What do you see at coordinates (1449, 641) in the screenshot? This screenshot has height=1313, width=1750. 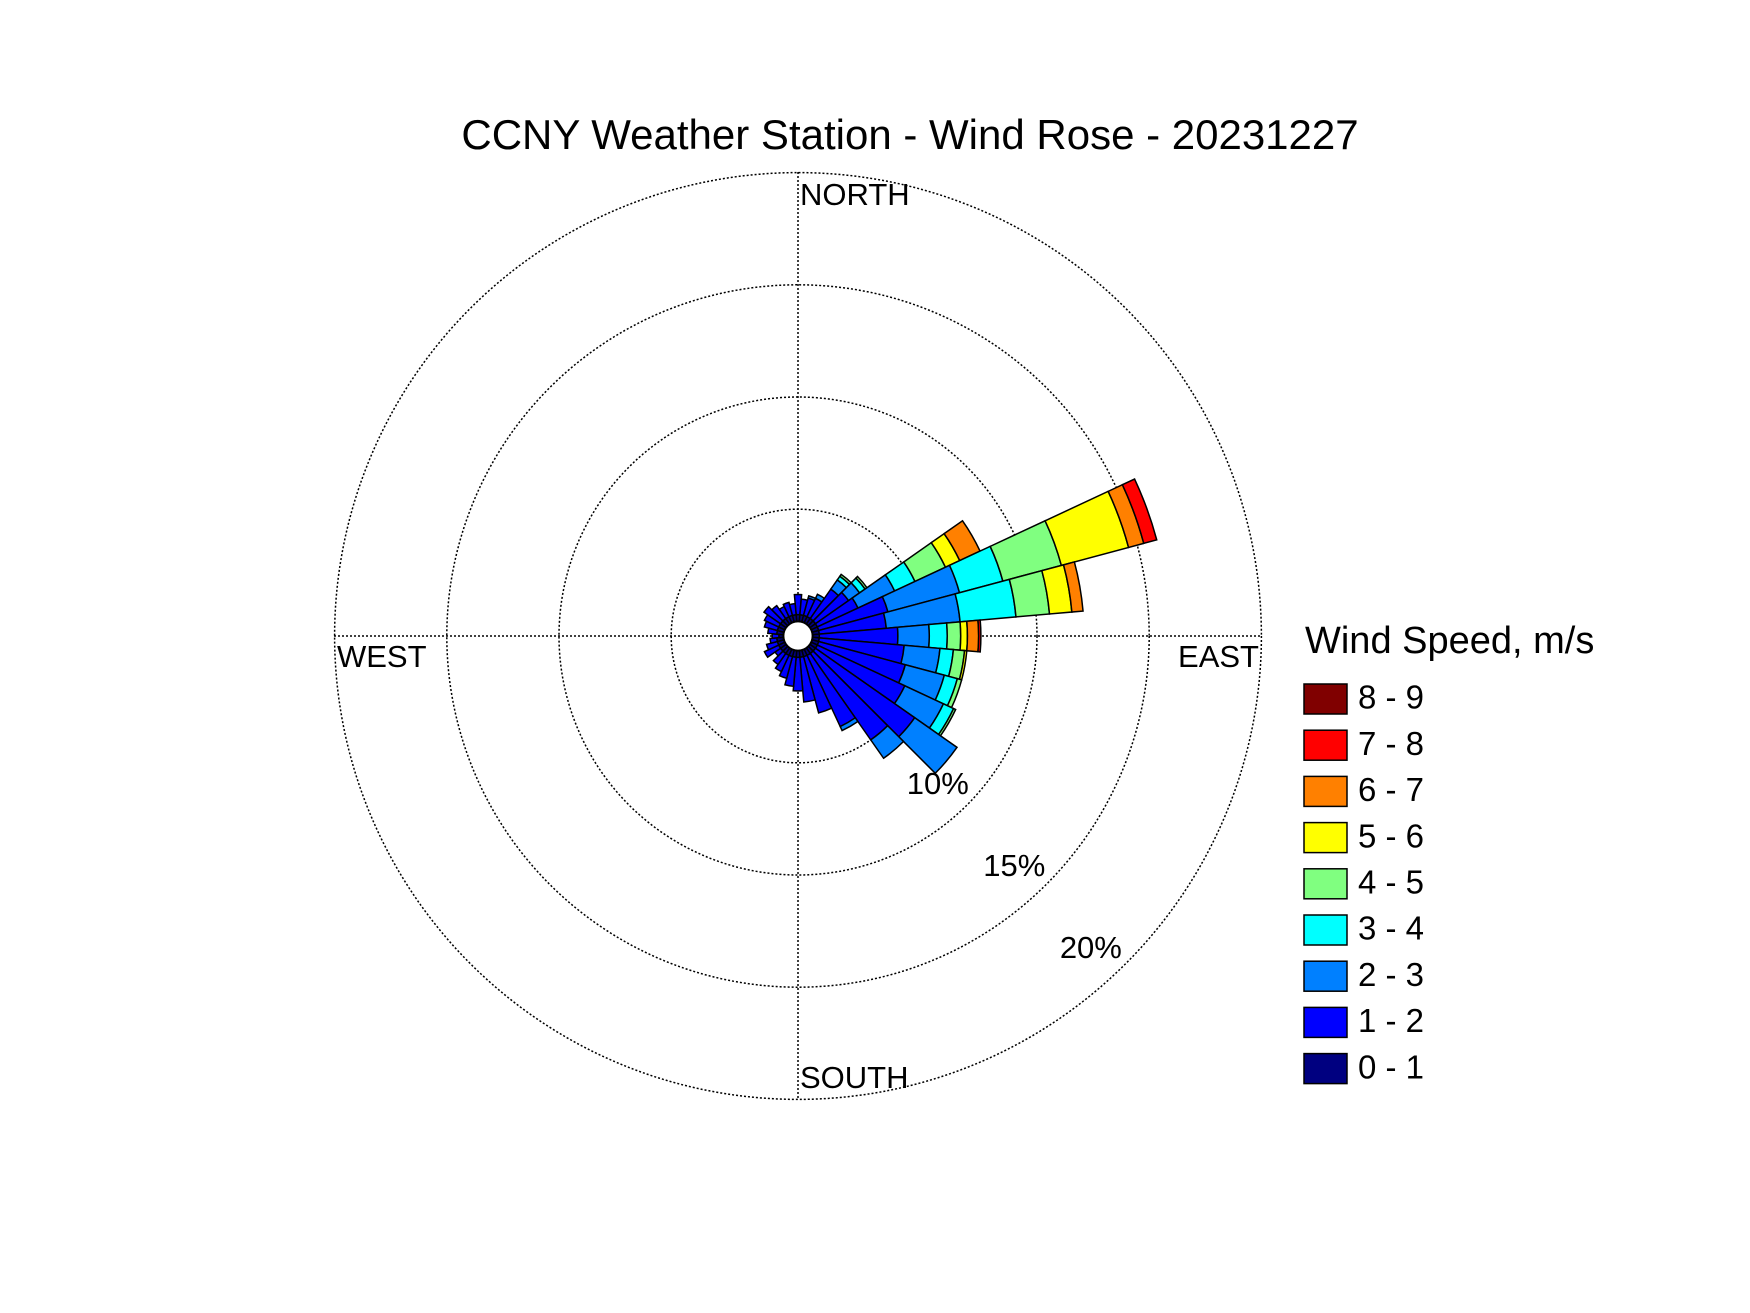 I see `legend-title: Wind Speed, m/s` at bounding box center [1449, 641].